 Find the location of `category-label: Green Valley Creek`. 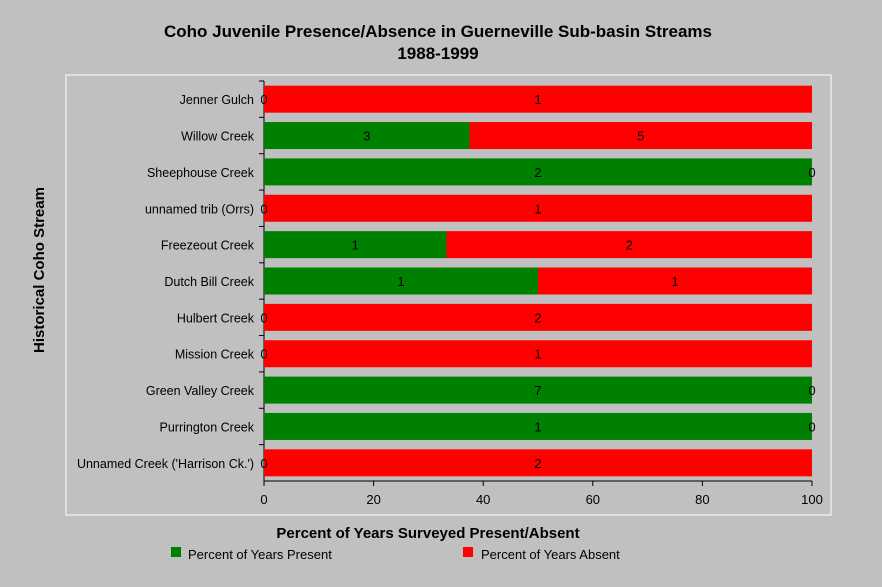

category-label: Green Valley Creek is located at coordinates (200, 391).